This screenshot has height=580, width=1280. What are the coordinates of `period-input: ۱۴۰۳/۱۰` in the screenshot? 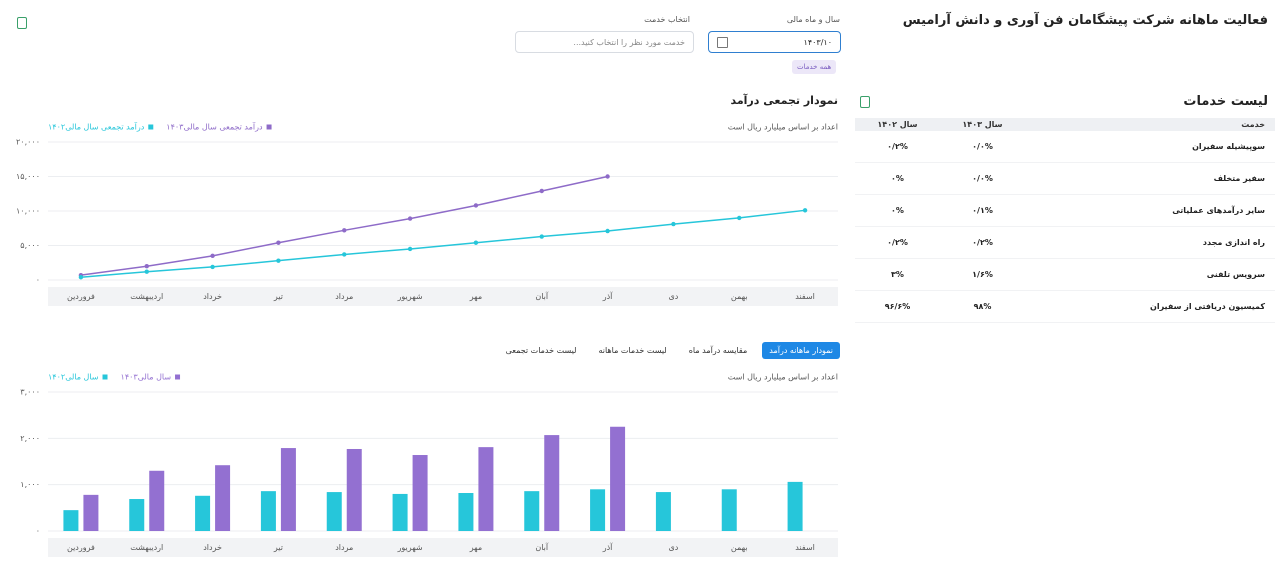 It's located at (774, 42).